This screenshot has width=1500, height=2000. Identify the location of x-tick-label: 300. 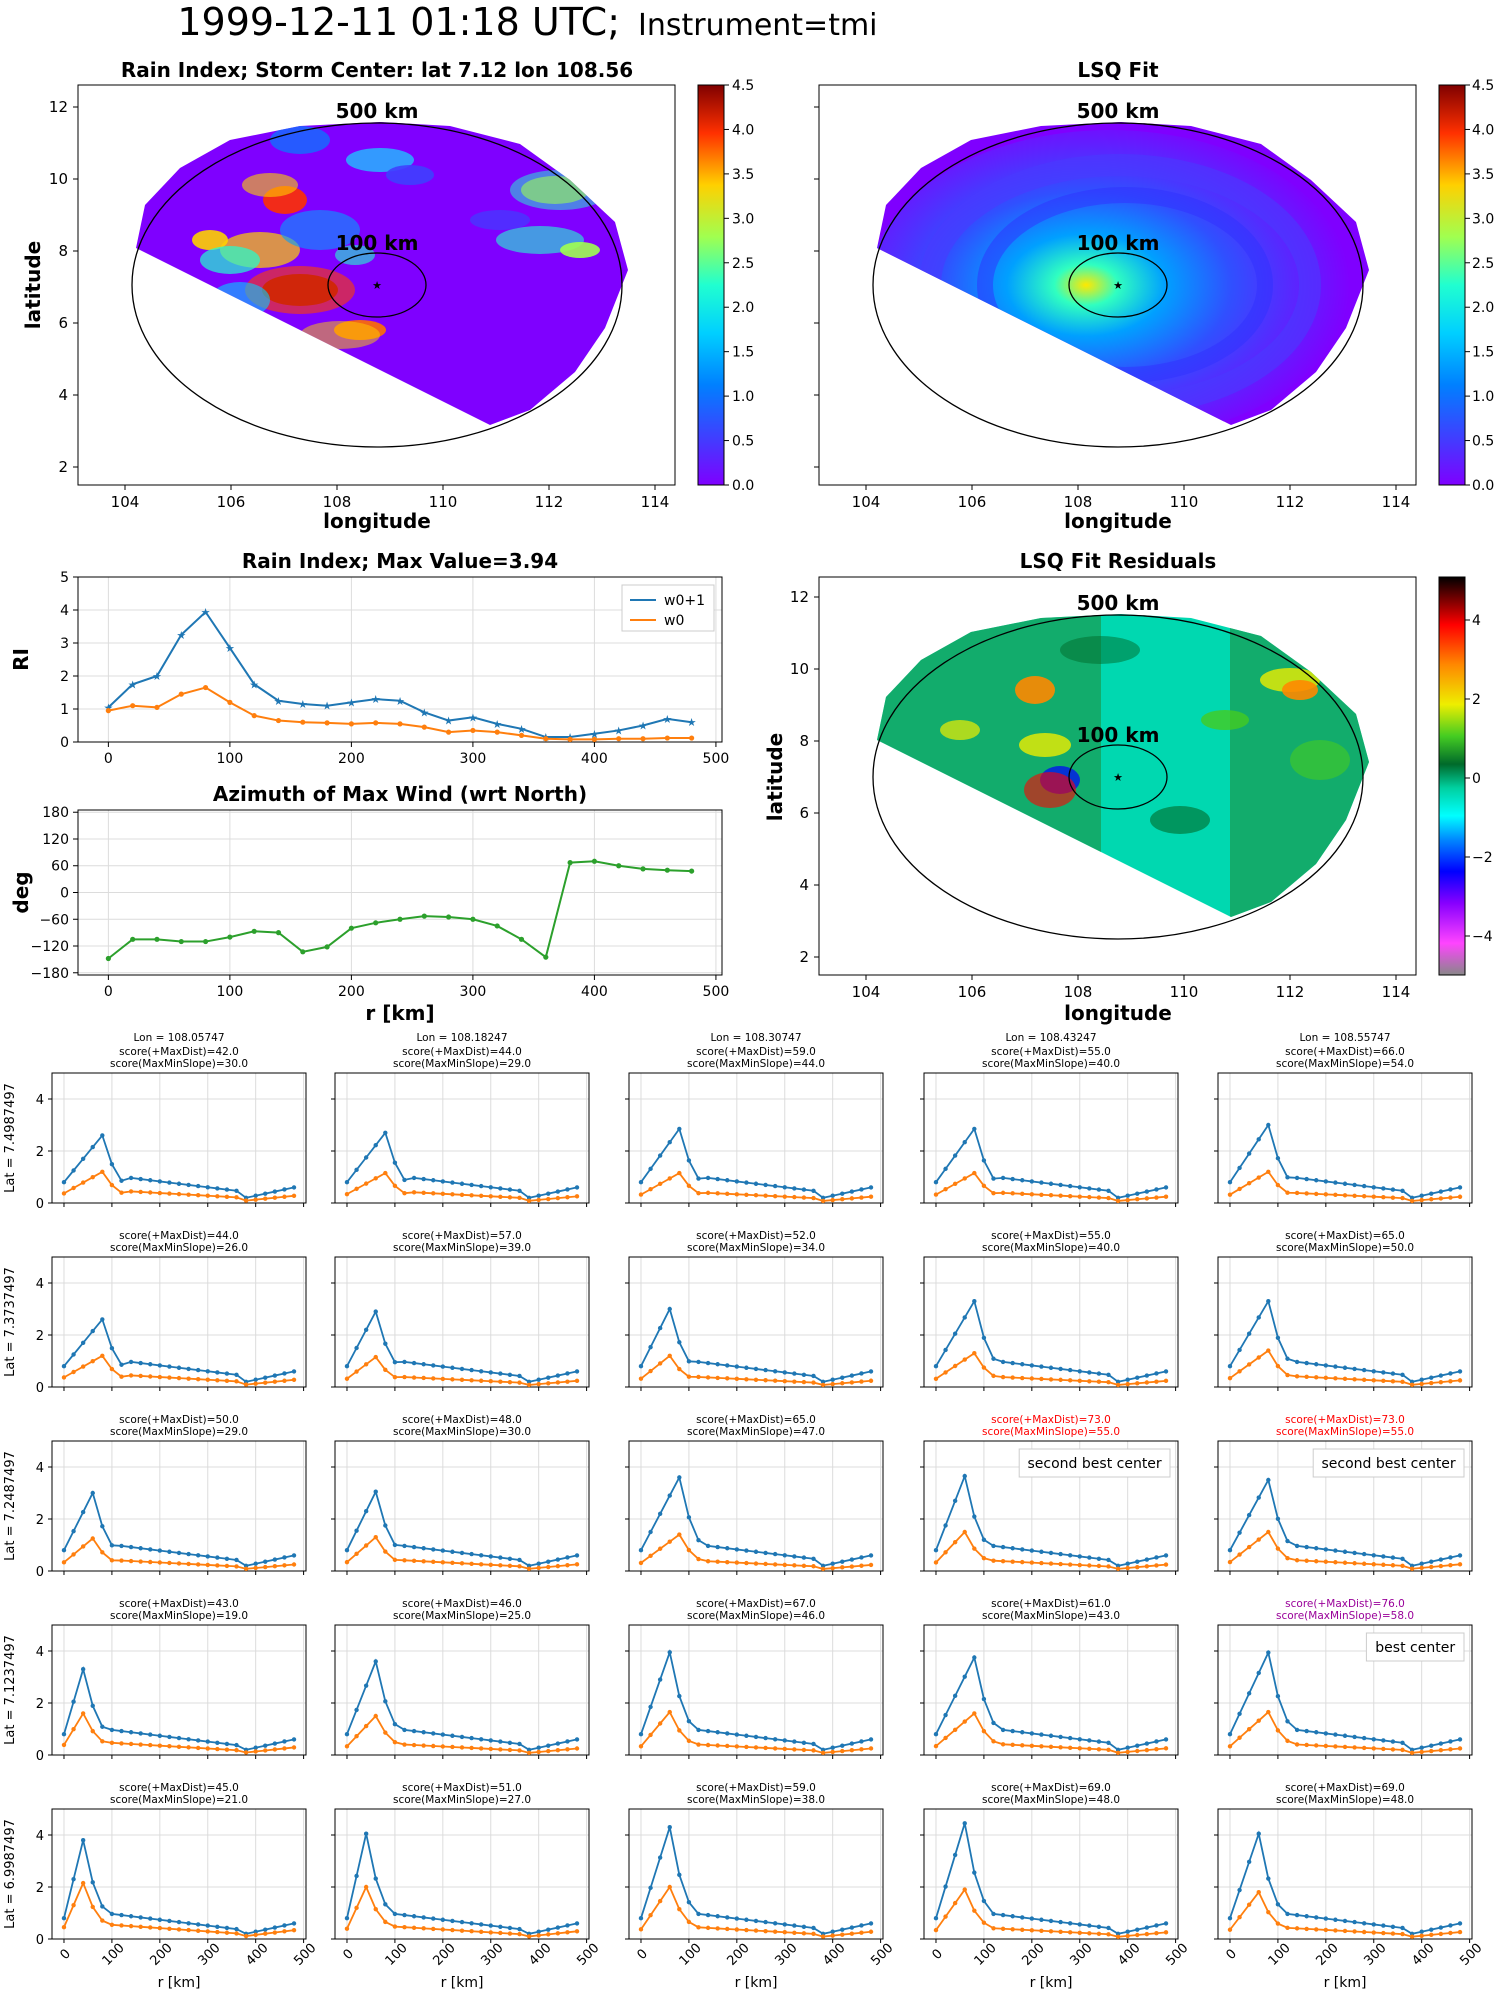
(1081, 1955).